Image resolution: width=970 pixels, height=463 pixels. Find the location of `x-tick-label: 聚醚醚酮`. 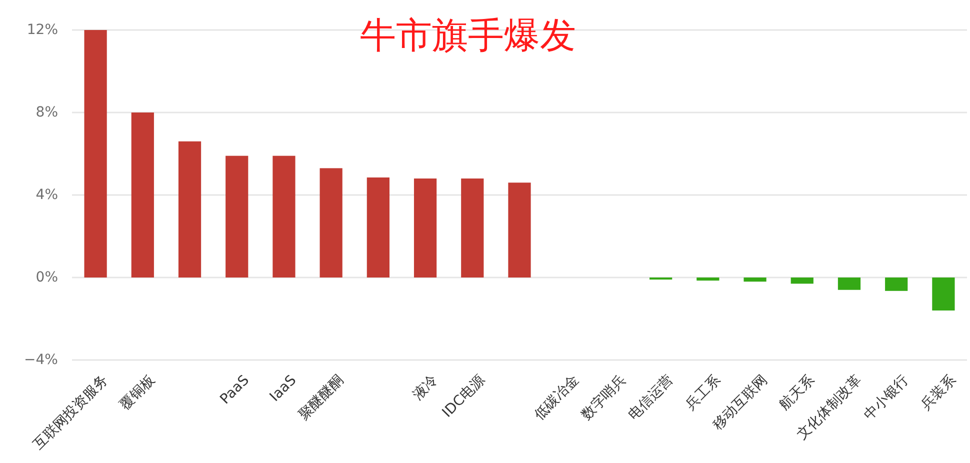

x-tick-label: 聚醚醚酮 is located at coordinates (321, 398).